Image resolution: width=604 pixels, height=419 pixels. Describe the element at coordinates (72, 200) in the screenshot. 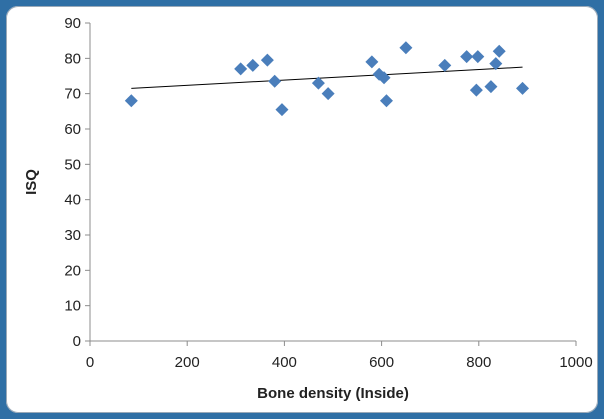

I see `y-tick-label: 40` at that location.